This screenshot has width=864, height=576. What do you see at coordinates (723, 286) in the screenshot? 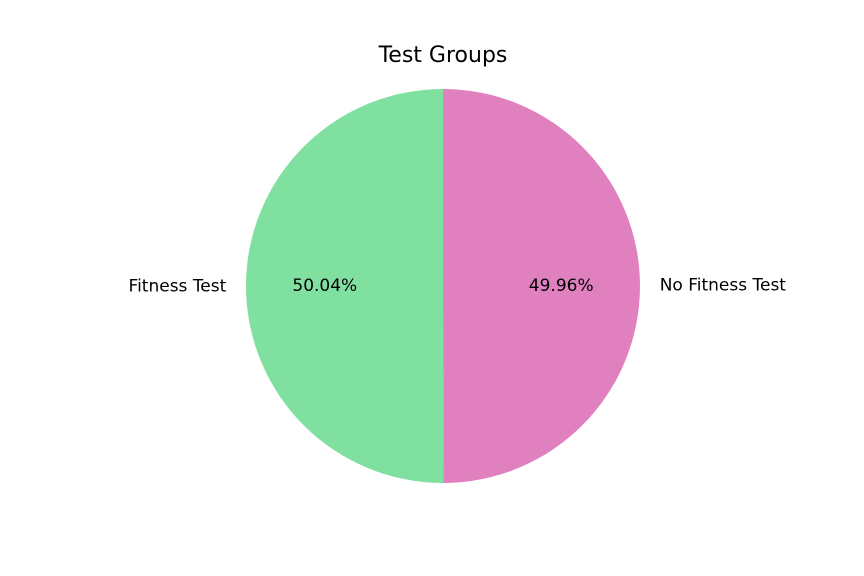
I see `pie-slice-label-1: No Fitness Test` at bounding box center [723, 286].